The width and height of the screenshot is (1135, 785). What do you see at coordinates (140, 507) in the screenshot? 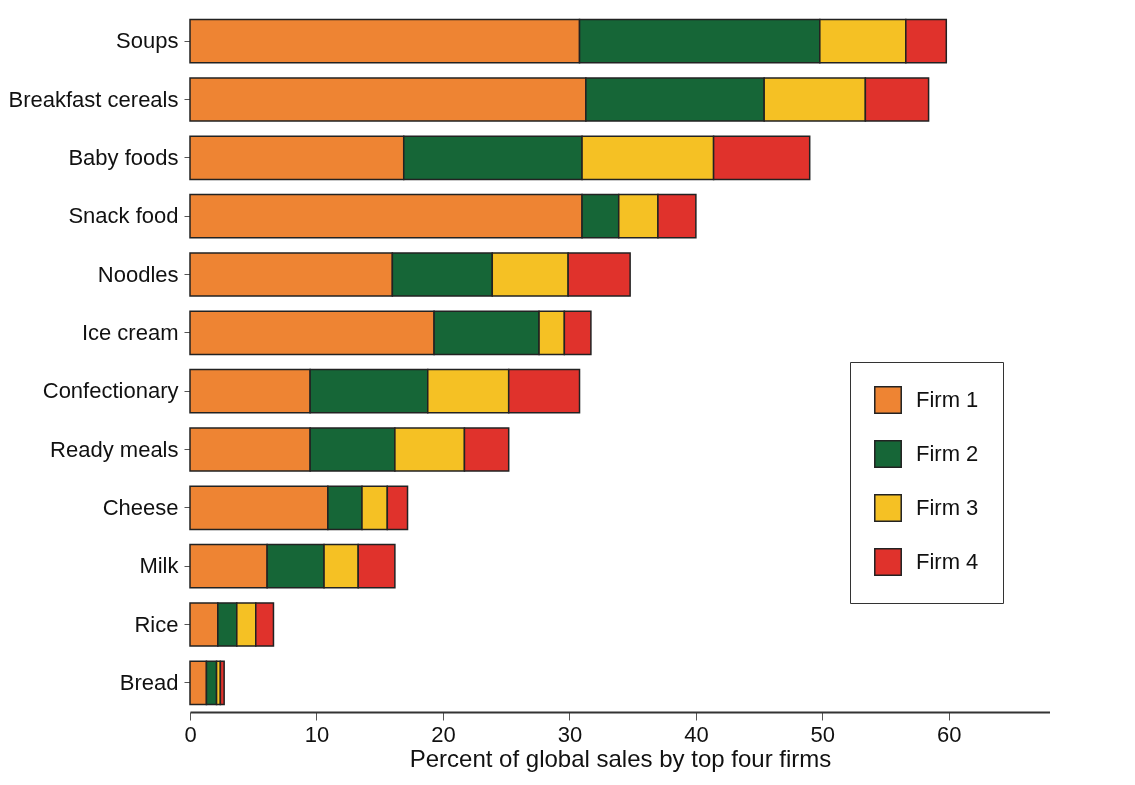
I see `y-tick-label: Cheese` at bounding box center [140, 507].